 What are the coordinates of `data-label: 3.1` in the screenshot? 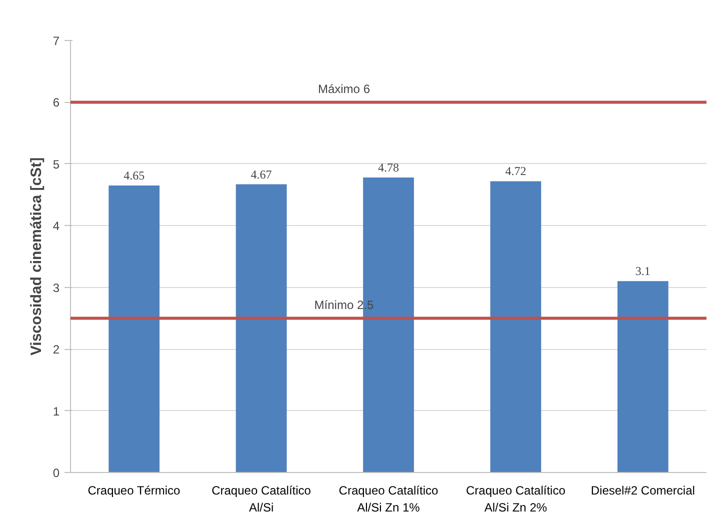 It's located at (642, 271).